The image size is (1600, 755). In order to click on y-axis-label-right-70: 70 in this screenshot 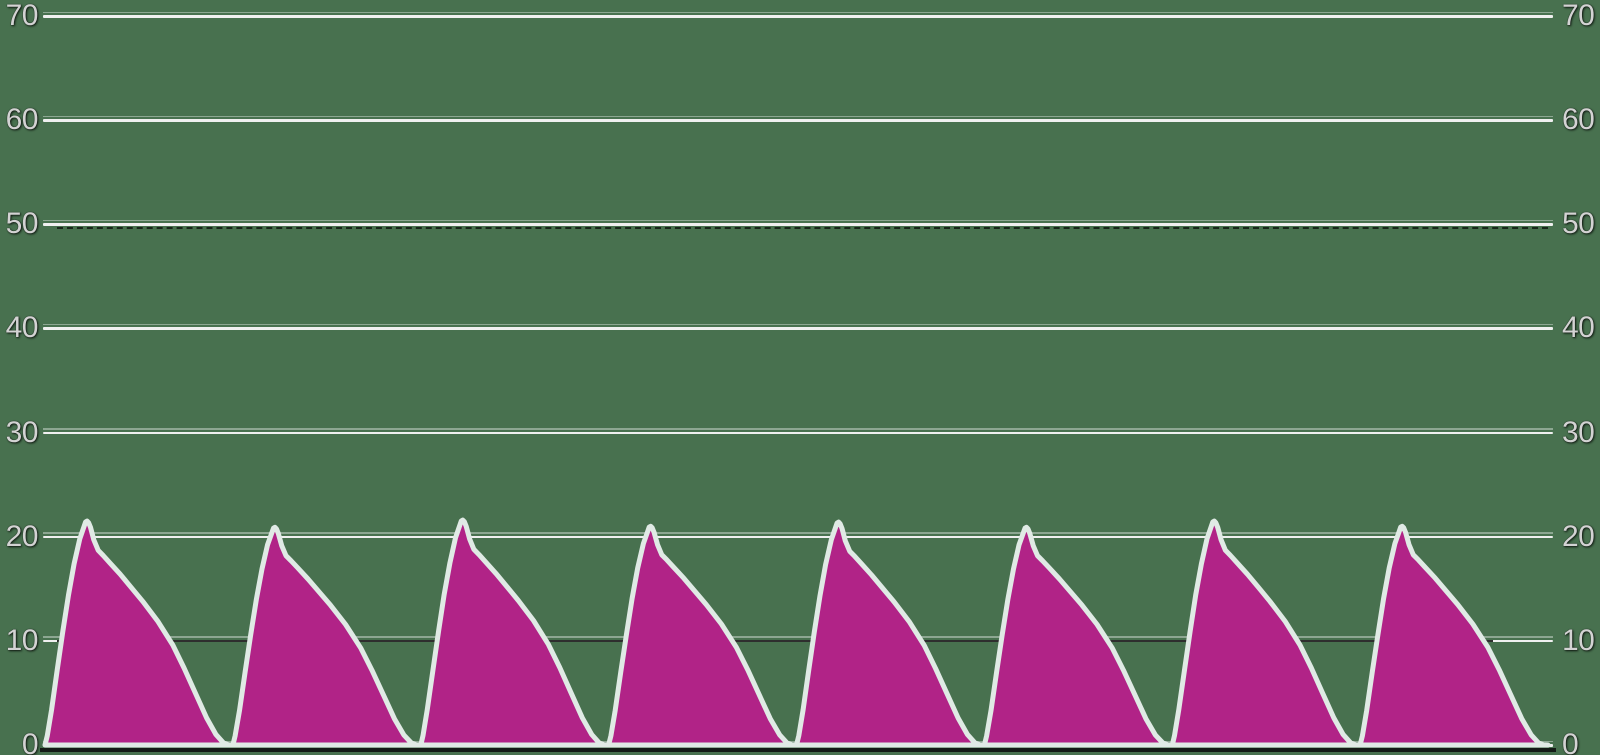, I will do `click(1578, 16)`.